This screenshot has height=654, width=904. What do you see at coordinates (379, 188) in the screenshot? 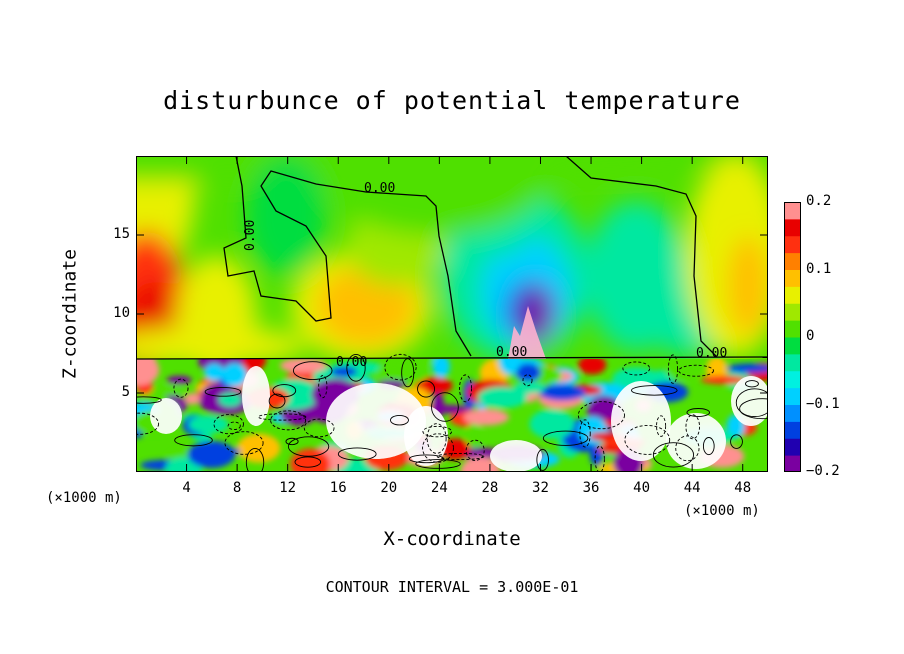
I see `contour-label-0: 0.00` at bounding box center [379, 188].